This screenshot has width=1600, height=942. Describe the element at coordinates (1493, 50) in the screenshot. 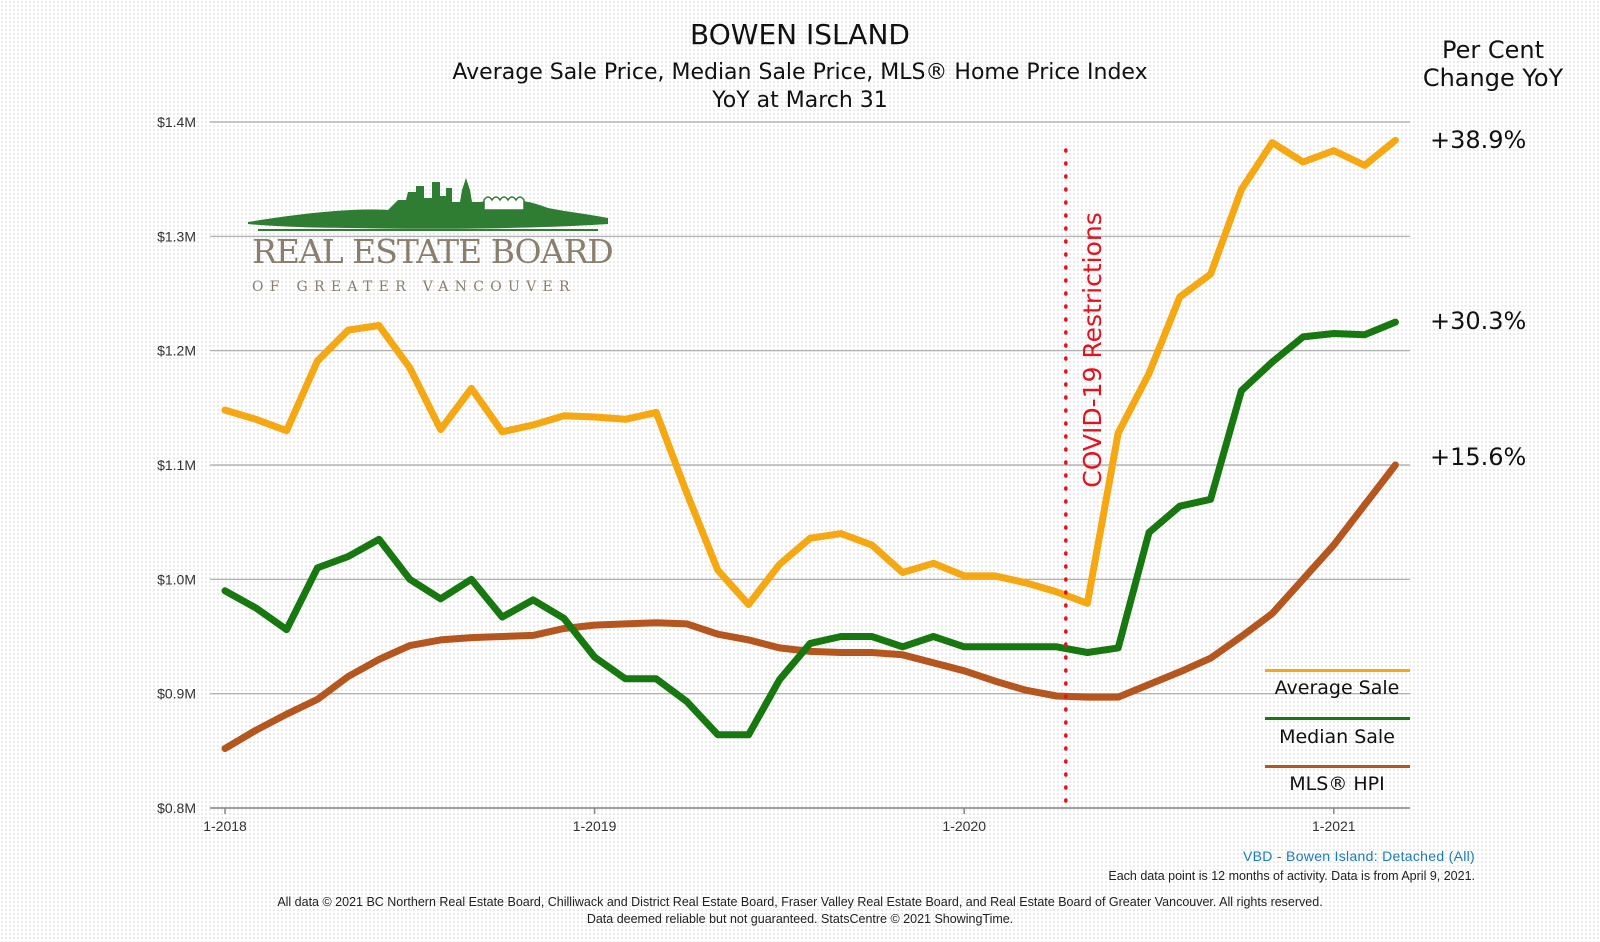

I see `pct-change-header-line1: Per Cent` at that location.